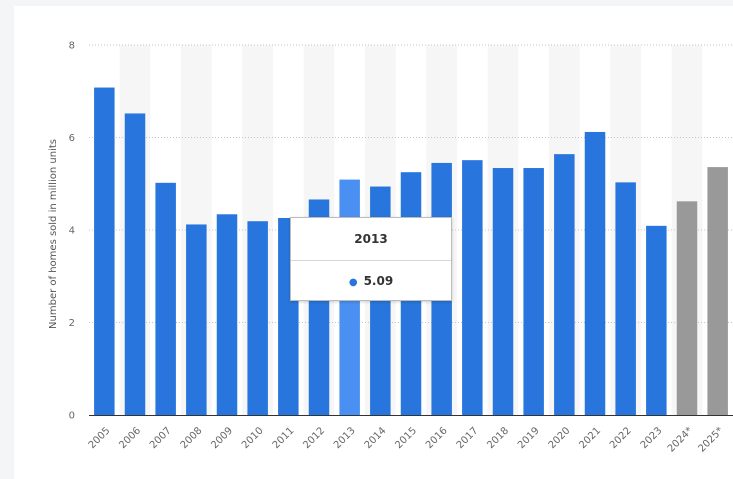 The width and height of the screenshot is (733, 479). I want to click on y-tick-label: 8, so click(72, 46).